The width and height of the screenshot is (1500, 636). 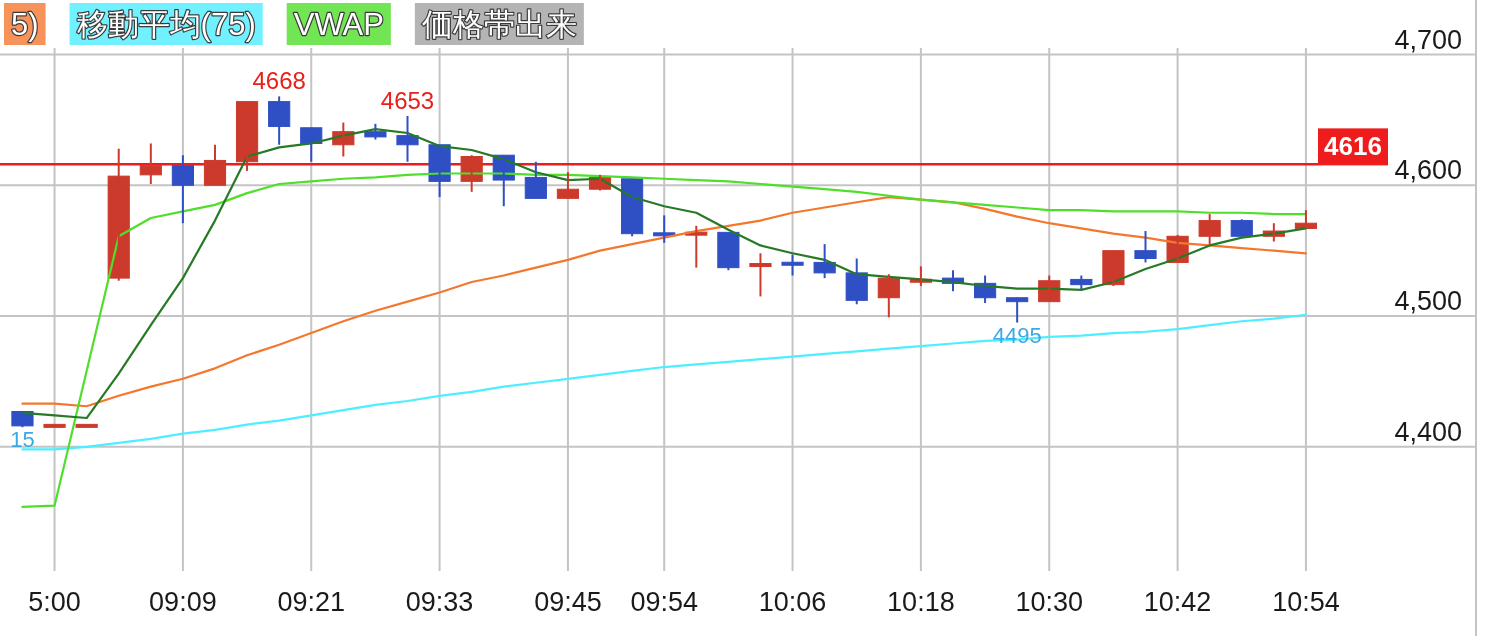 What do you see at coordinates (792, 602) in the screenshot?
I see `x-tick-label: 10:06` at bounding box center [792, 602].